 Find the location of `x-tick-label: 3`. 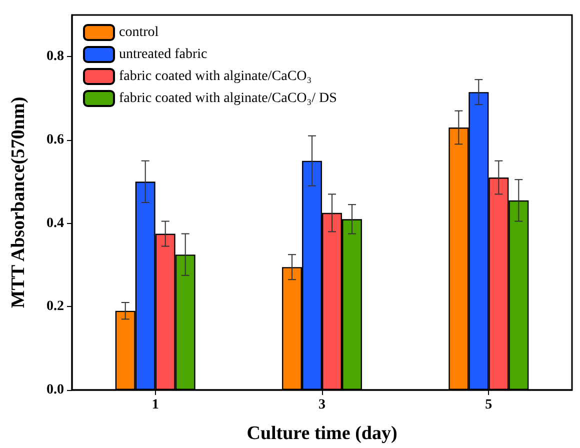

x-tick-label: 3 is located at coordinates (322, 405).